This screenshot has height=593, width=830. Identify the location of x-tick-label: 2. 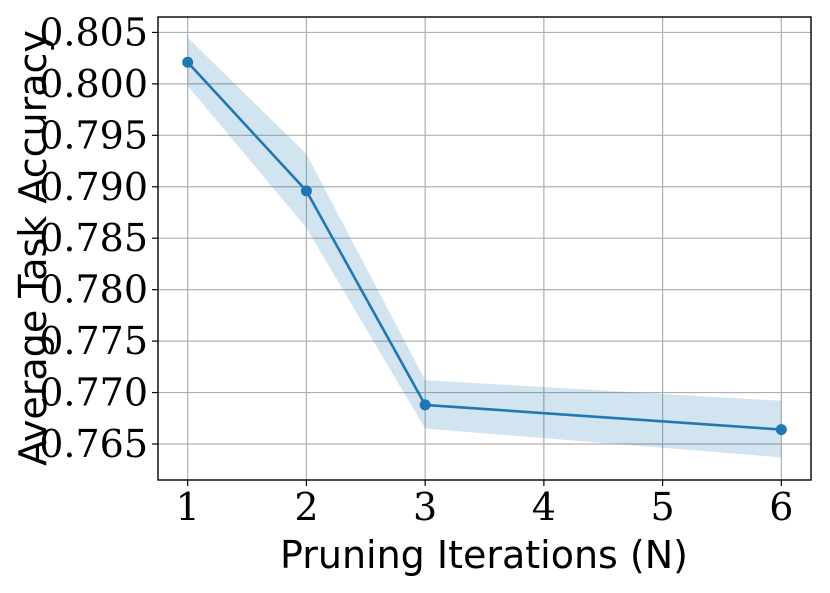
(306, 507).